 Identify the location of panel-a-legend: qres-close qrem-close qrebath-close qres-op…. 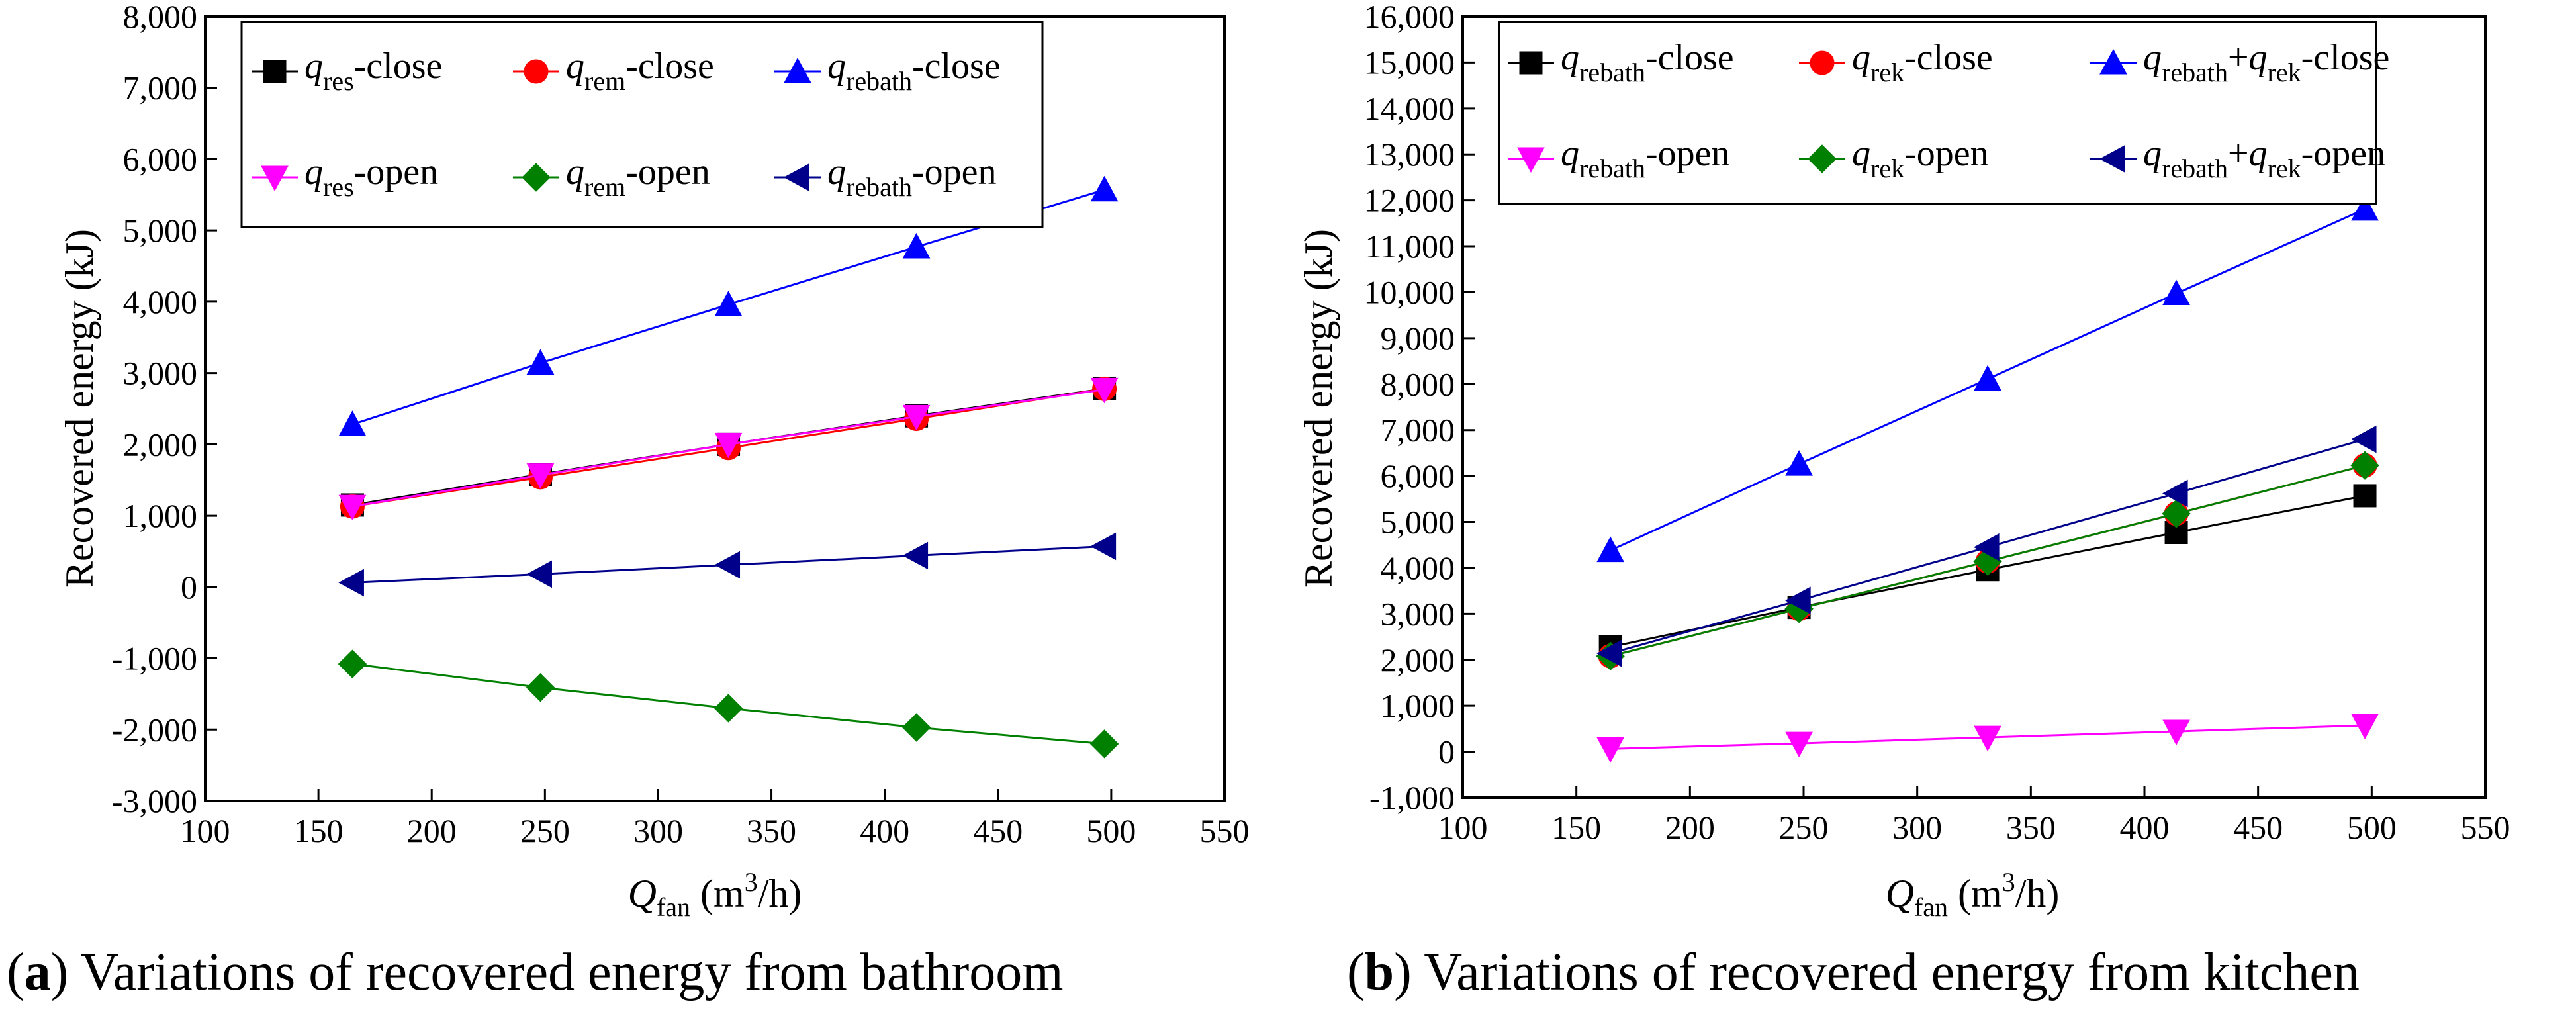
(642, 124).